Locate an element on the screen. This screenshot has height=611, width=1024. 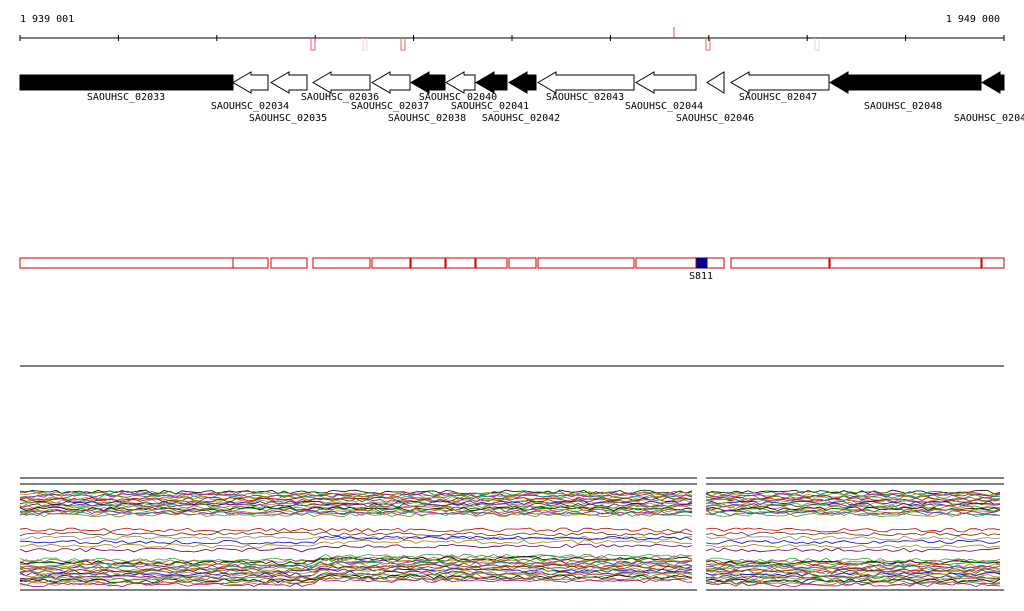
gene-label: SAOUHSC_02047 is located at coordinates (778, 97).